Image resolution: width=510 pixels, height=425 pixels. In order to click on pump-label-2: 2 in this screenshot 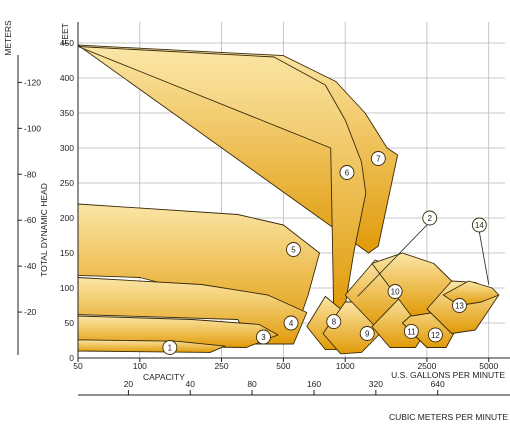, I will do `click(430, 218)`.